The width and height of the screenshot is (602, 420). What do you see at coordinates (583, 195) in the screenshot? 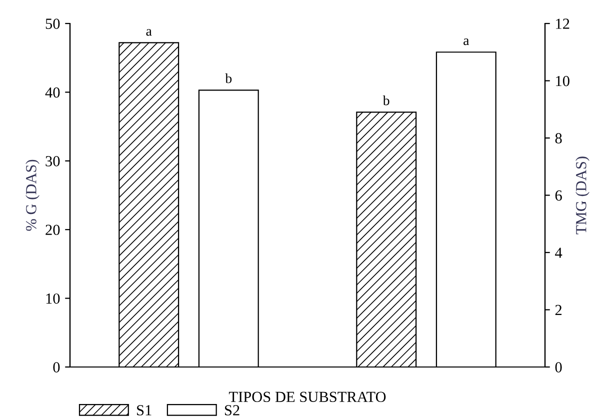
I see `y2-axis-title: TMG (DAS)` at bounding box center [583, 195].